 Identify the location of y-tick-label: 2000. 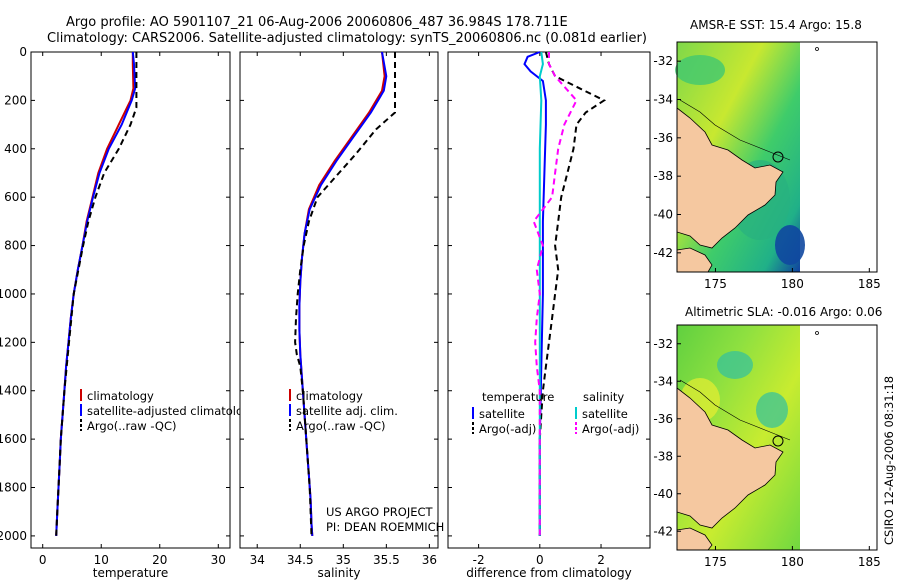
(13, 536).